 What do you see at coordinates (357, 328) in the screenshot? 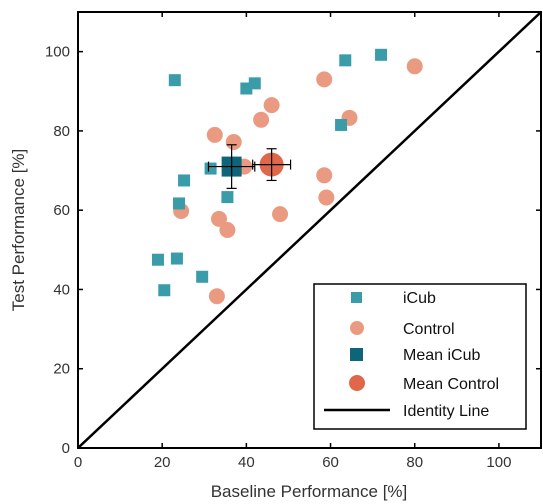
I see `legend-control-swatch` at bounding box center [357, 328].